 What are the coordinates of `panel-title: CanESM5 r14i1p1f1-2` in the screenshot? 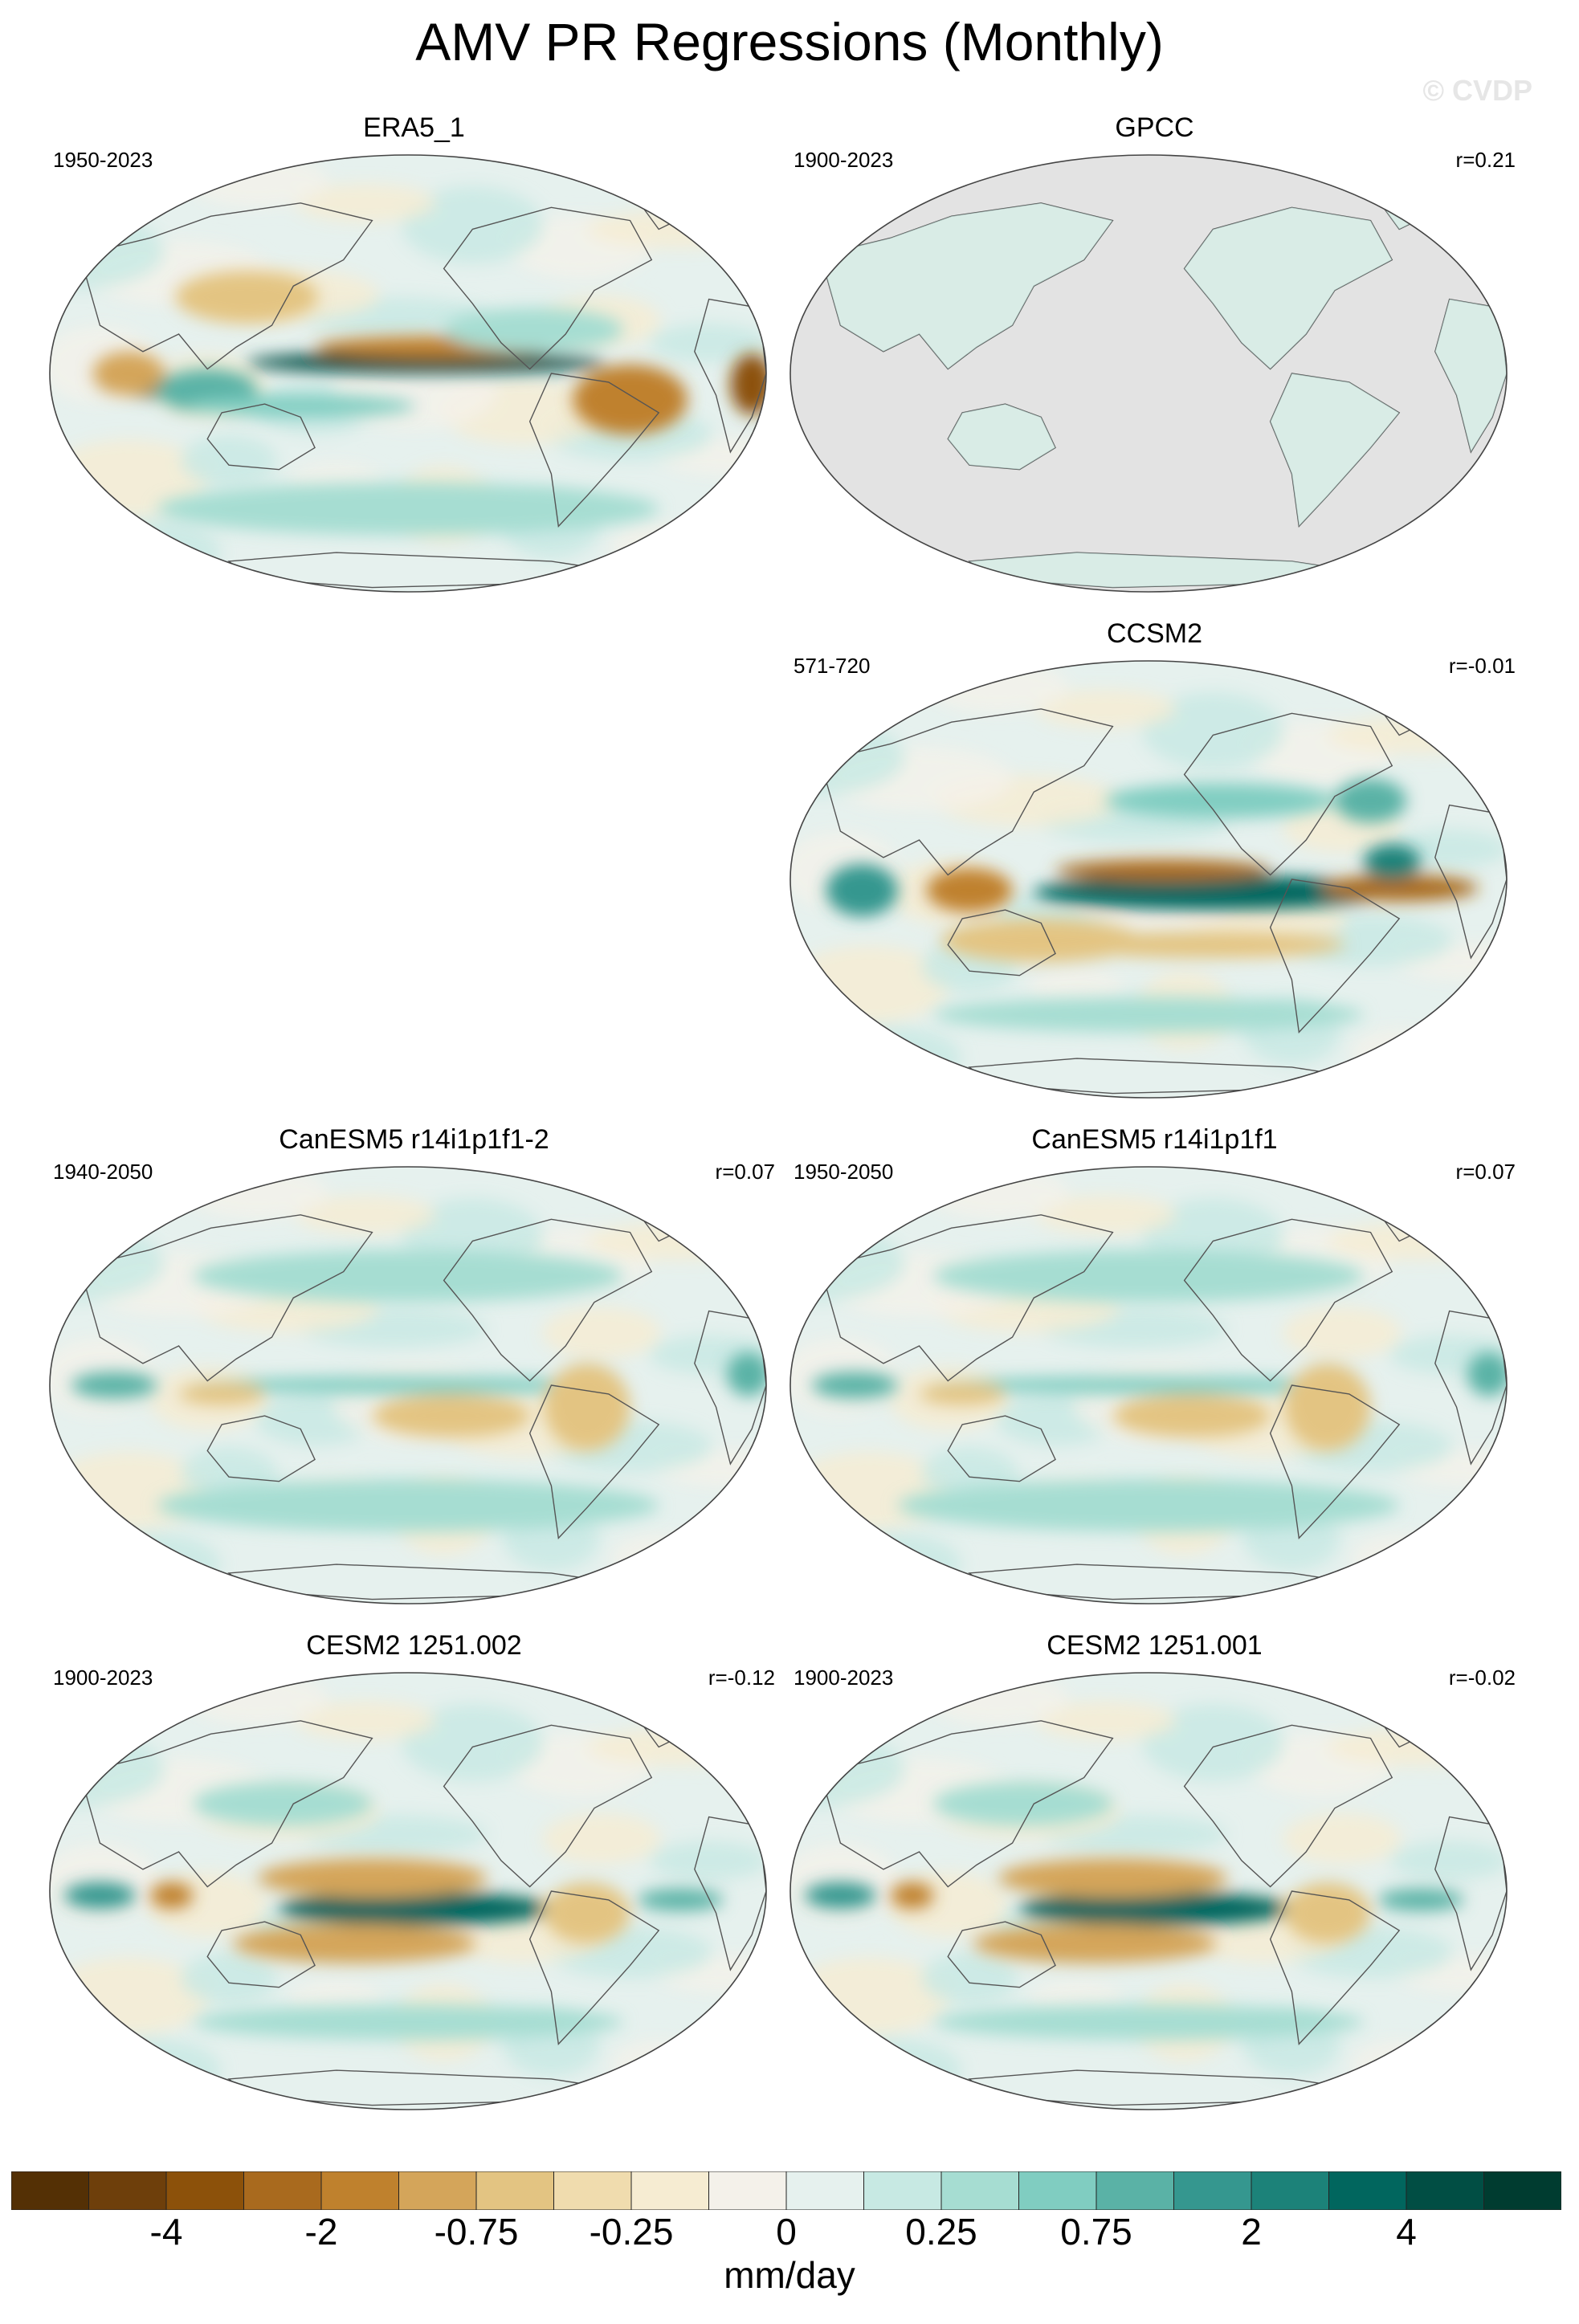 It's located at (414, 1140).